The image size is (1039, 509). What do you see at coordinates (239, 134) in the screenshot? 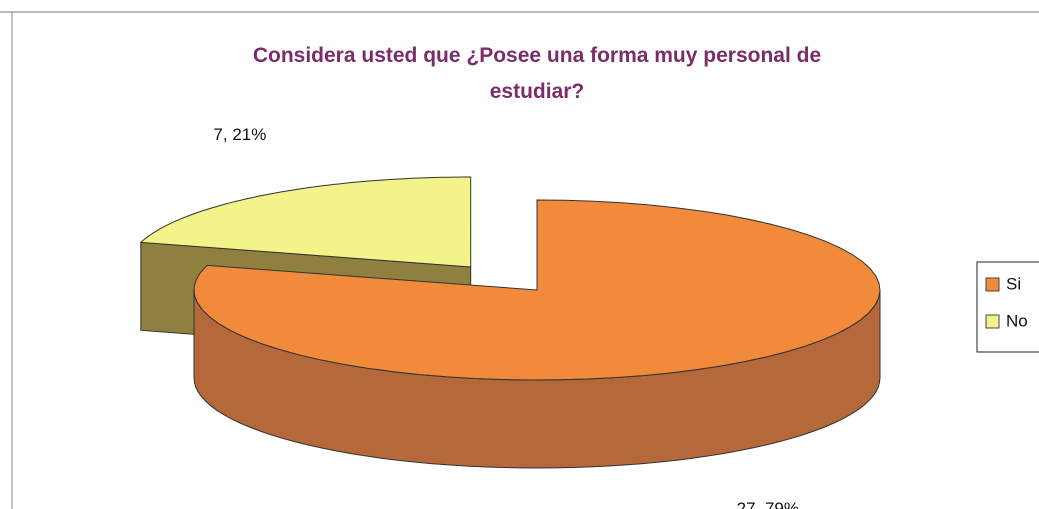
I see `data-label: 7, 21%` at bounding box center [239, 134].